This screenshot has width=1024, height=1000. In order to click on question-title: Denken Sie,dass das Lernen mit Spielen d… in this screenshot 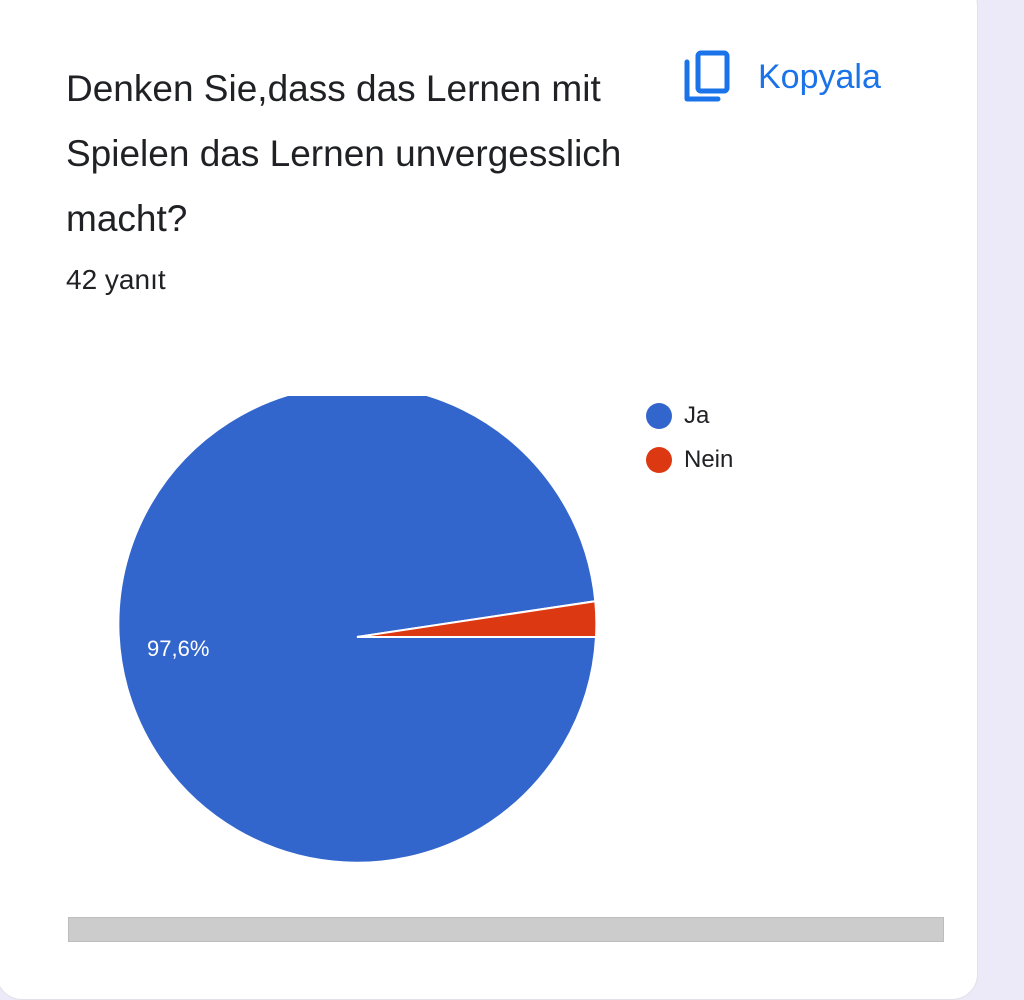, I will do `click(344, 153)`.